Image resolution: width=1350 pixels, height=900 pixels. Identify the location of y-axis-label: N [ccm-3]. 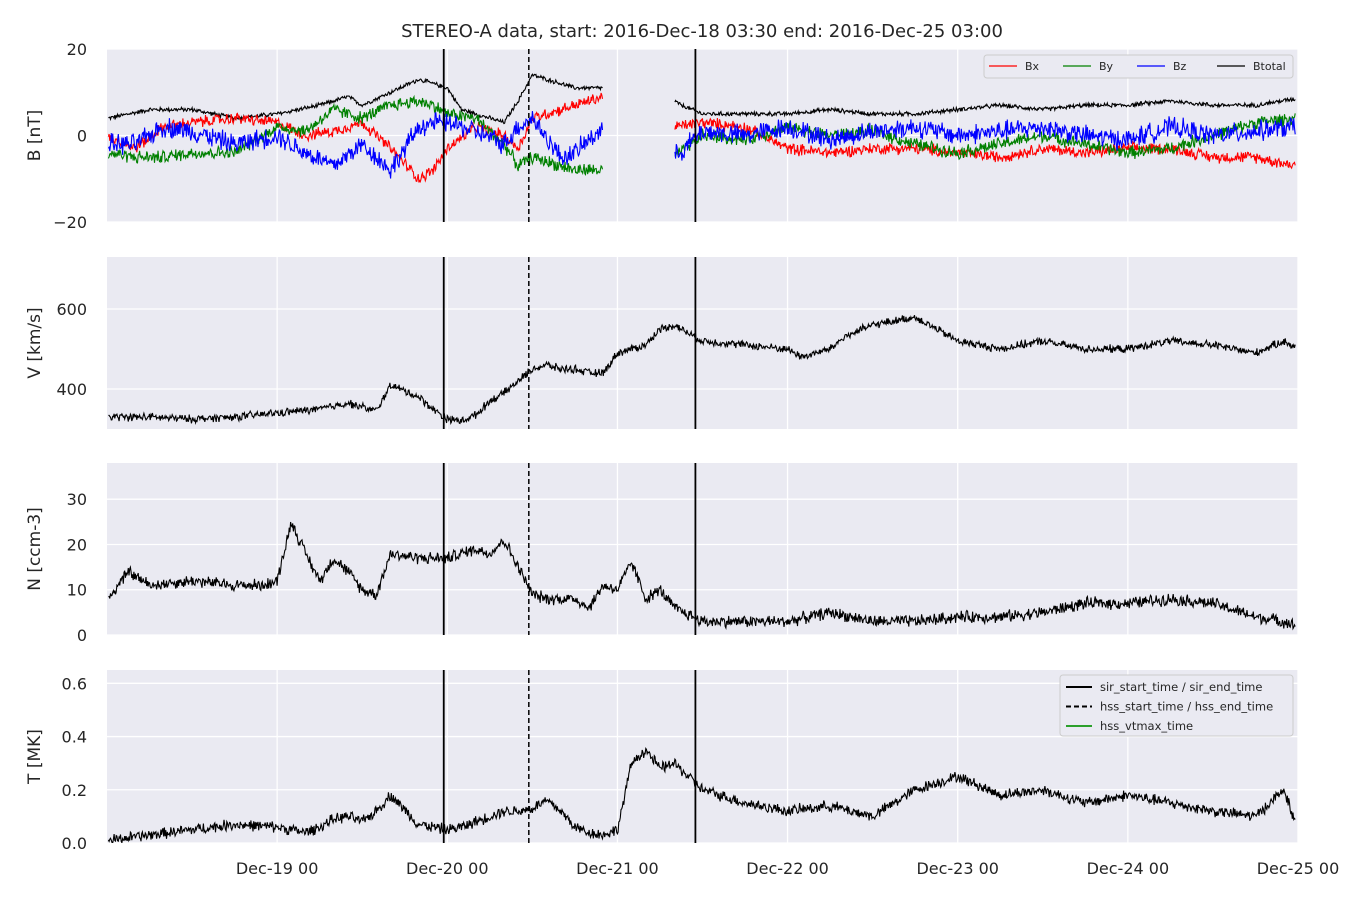
(35, 549).